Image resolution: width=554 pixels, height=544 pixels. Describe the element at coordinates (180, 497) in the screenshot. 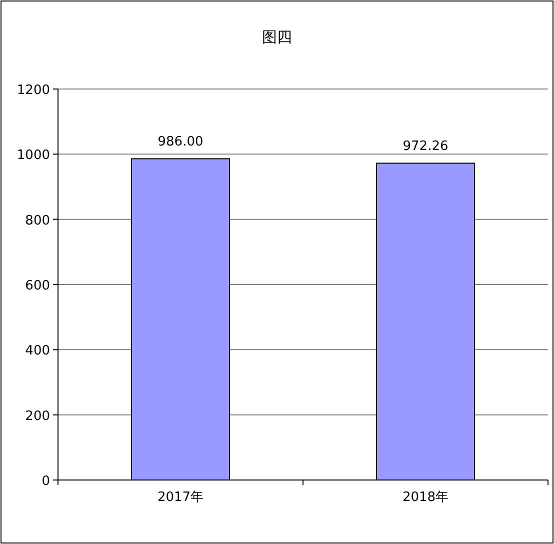

I see `x-tick-label: 2017年` at that location.